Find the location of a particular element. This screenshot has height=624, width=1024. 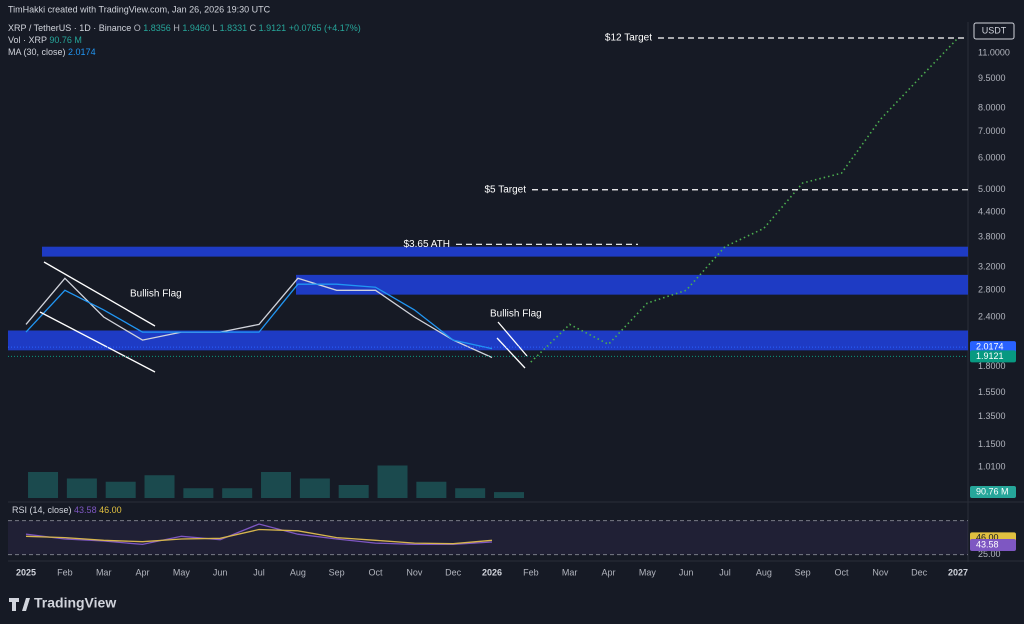

x-tick-label: 2027 is located at coordinates (958, 572).